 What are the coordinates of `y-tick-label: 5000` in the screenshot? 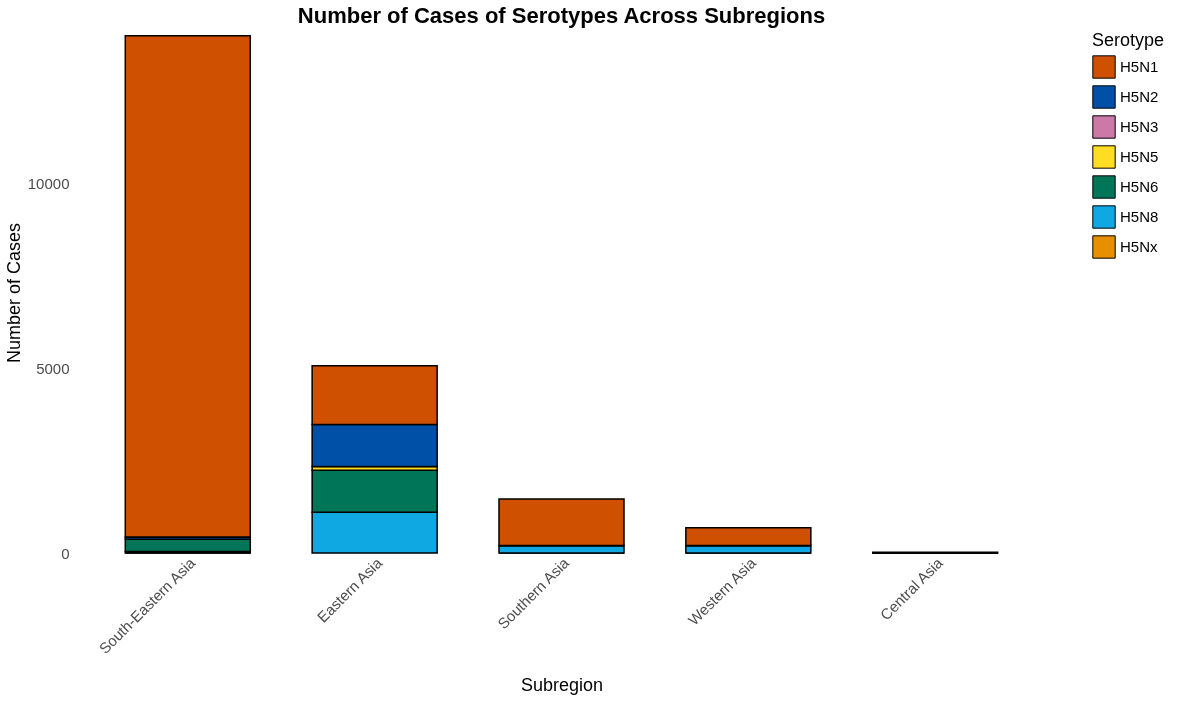 It's located at (53, 368).